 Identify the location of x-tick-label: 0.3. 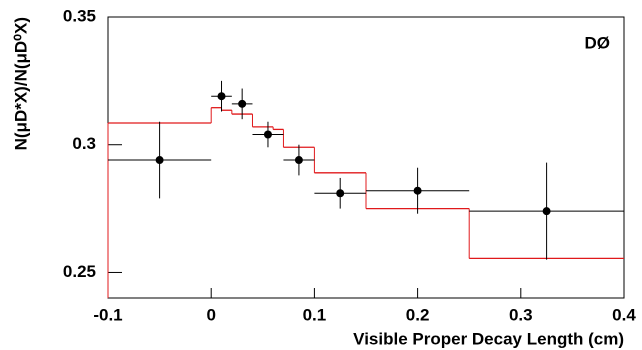
(521, 314).